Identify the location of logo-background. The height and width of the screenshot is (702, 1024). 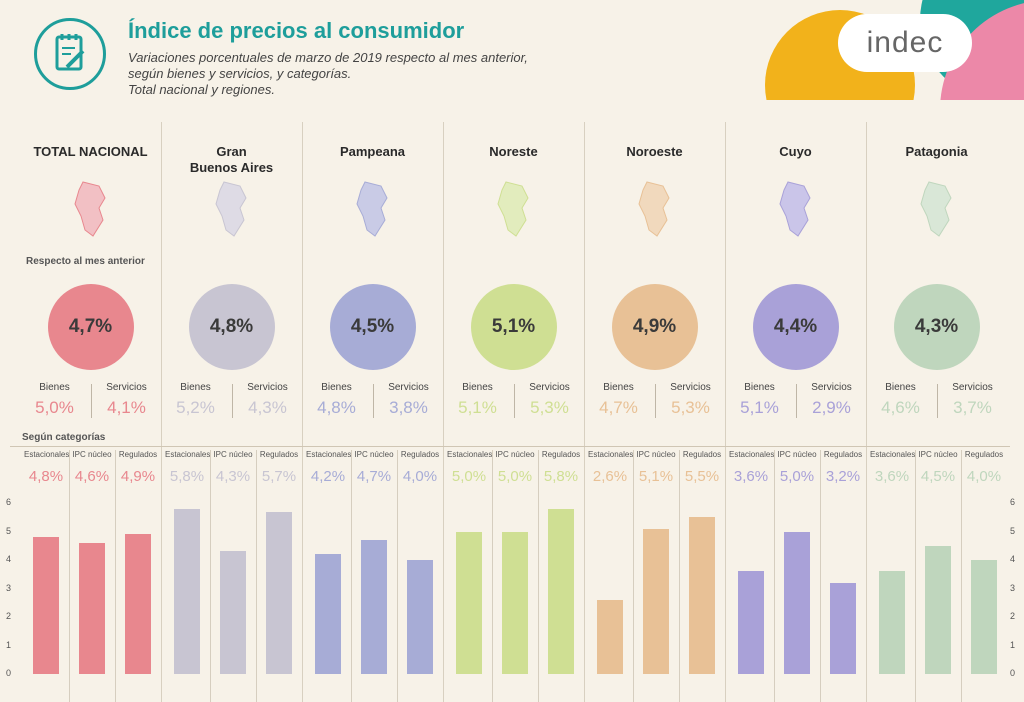
(887, 50).